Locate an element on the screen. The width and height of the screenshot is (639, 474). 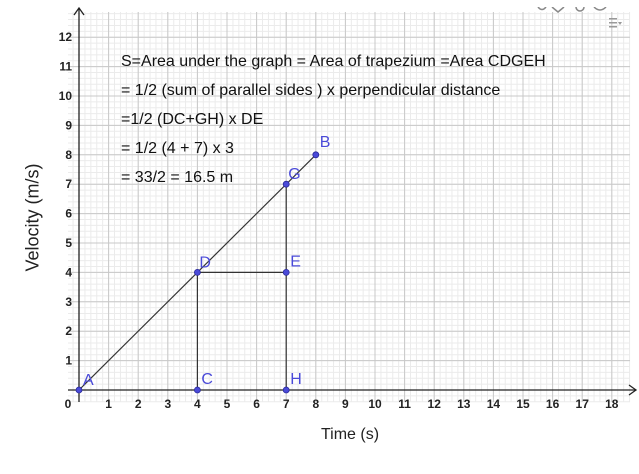
toolbar-icons-partial is located at coordinates (578, 6).